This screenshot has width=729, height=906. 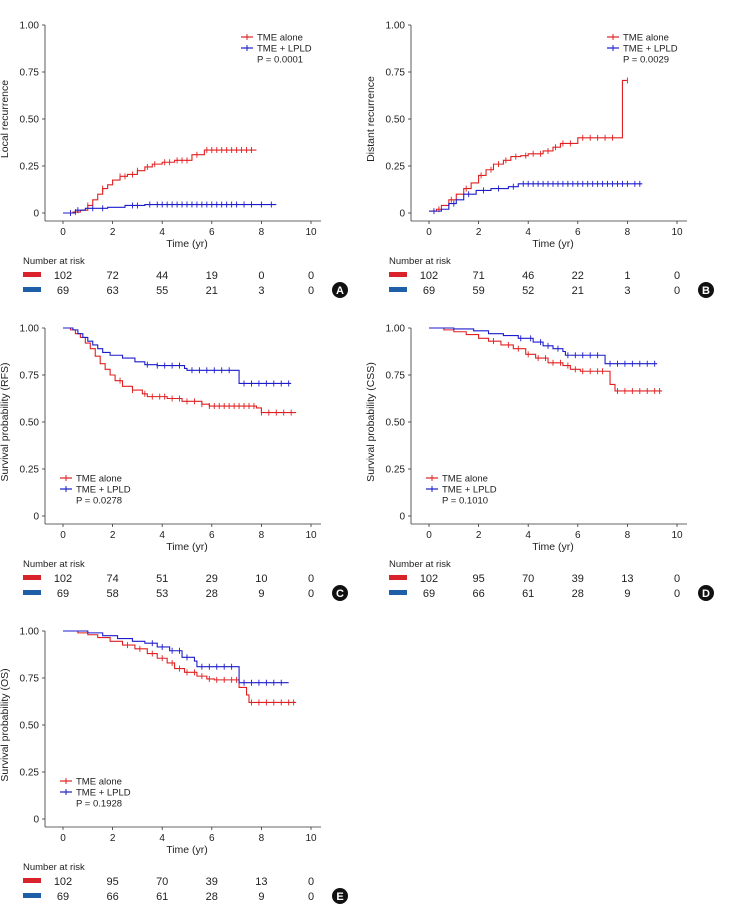 What do you see at coordinates (280, 60) in the screenshot?
I see `p-value: P = 0.0001` at bounding box center [280, 60].